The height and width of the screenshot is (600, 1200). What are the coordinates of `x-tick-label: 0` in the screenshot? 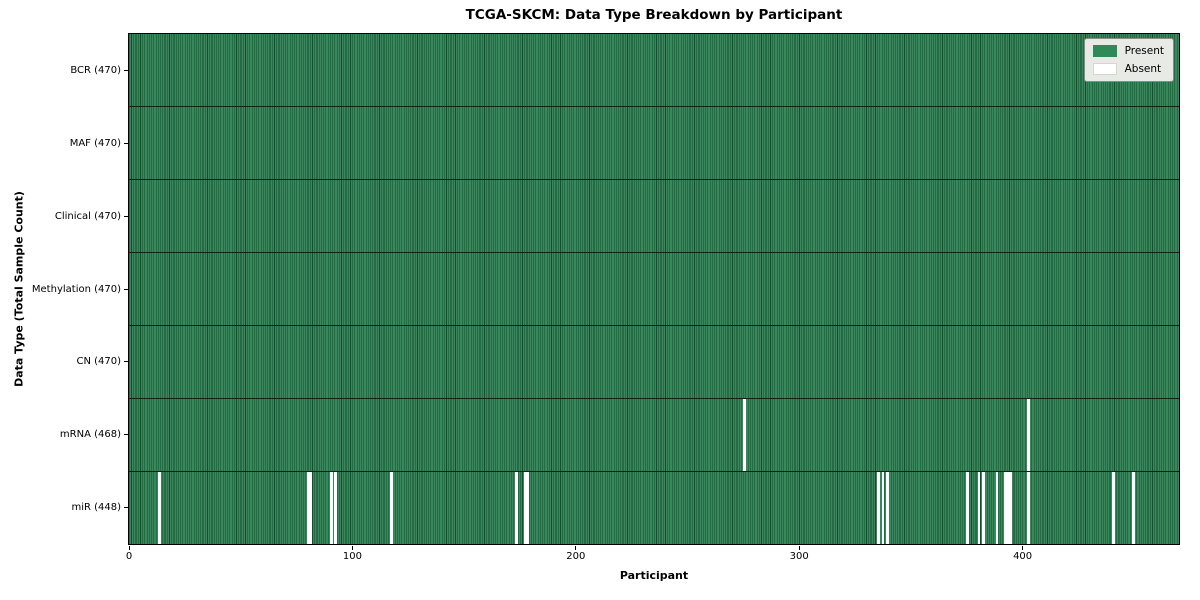 It's located at (129, 556).